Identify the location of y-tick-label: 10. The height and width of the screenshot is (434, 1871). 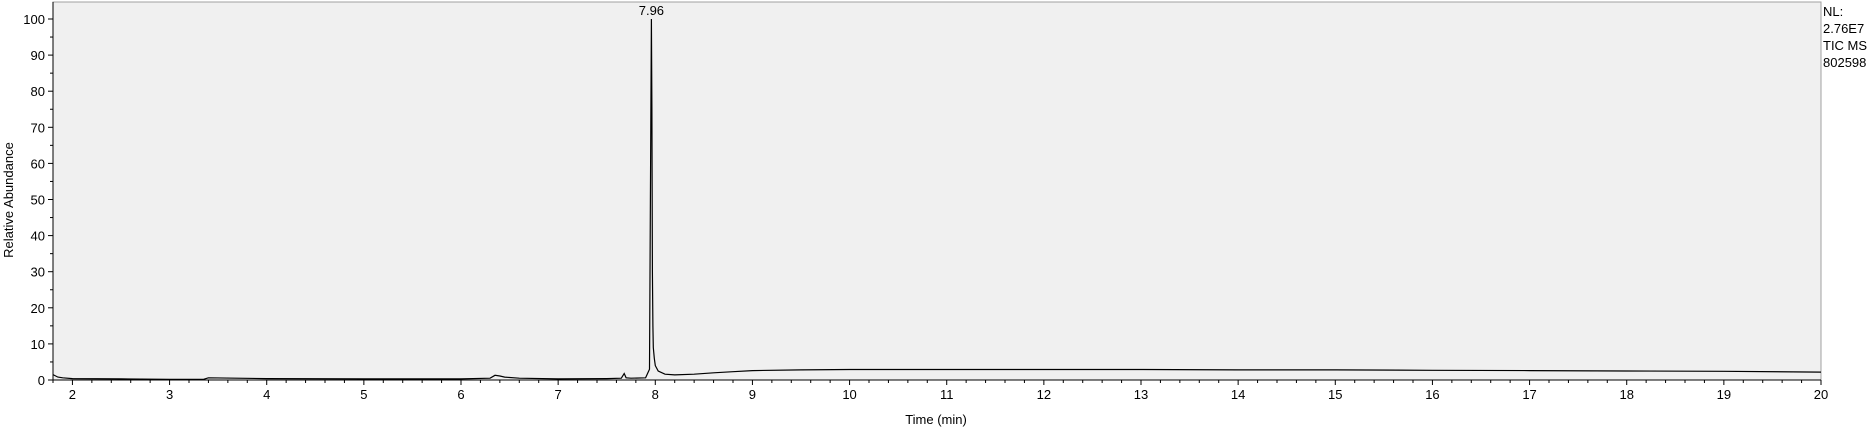
(38, 344).